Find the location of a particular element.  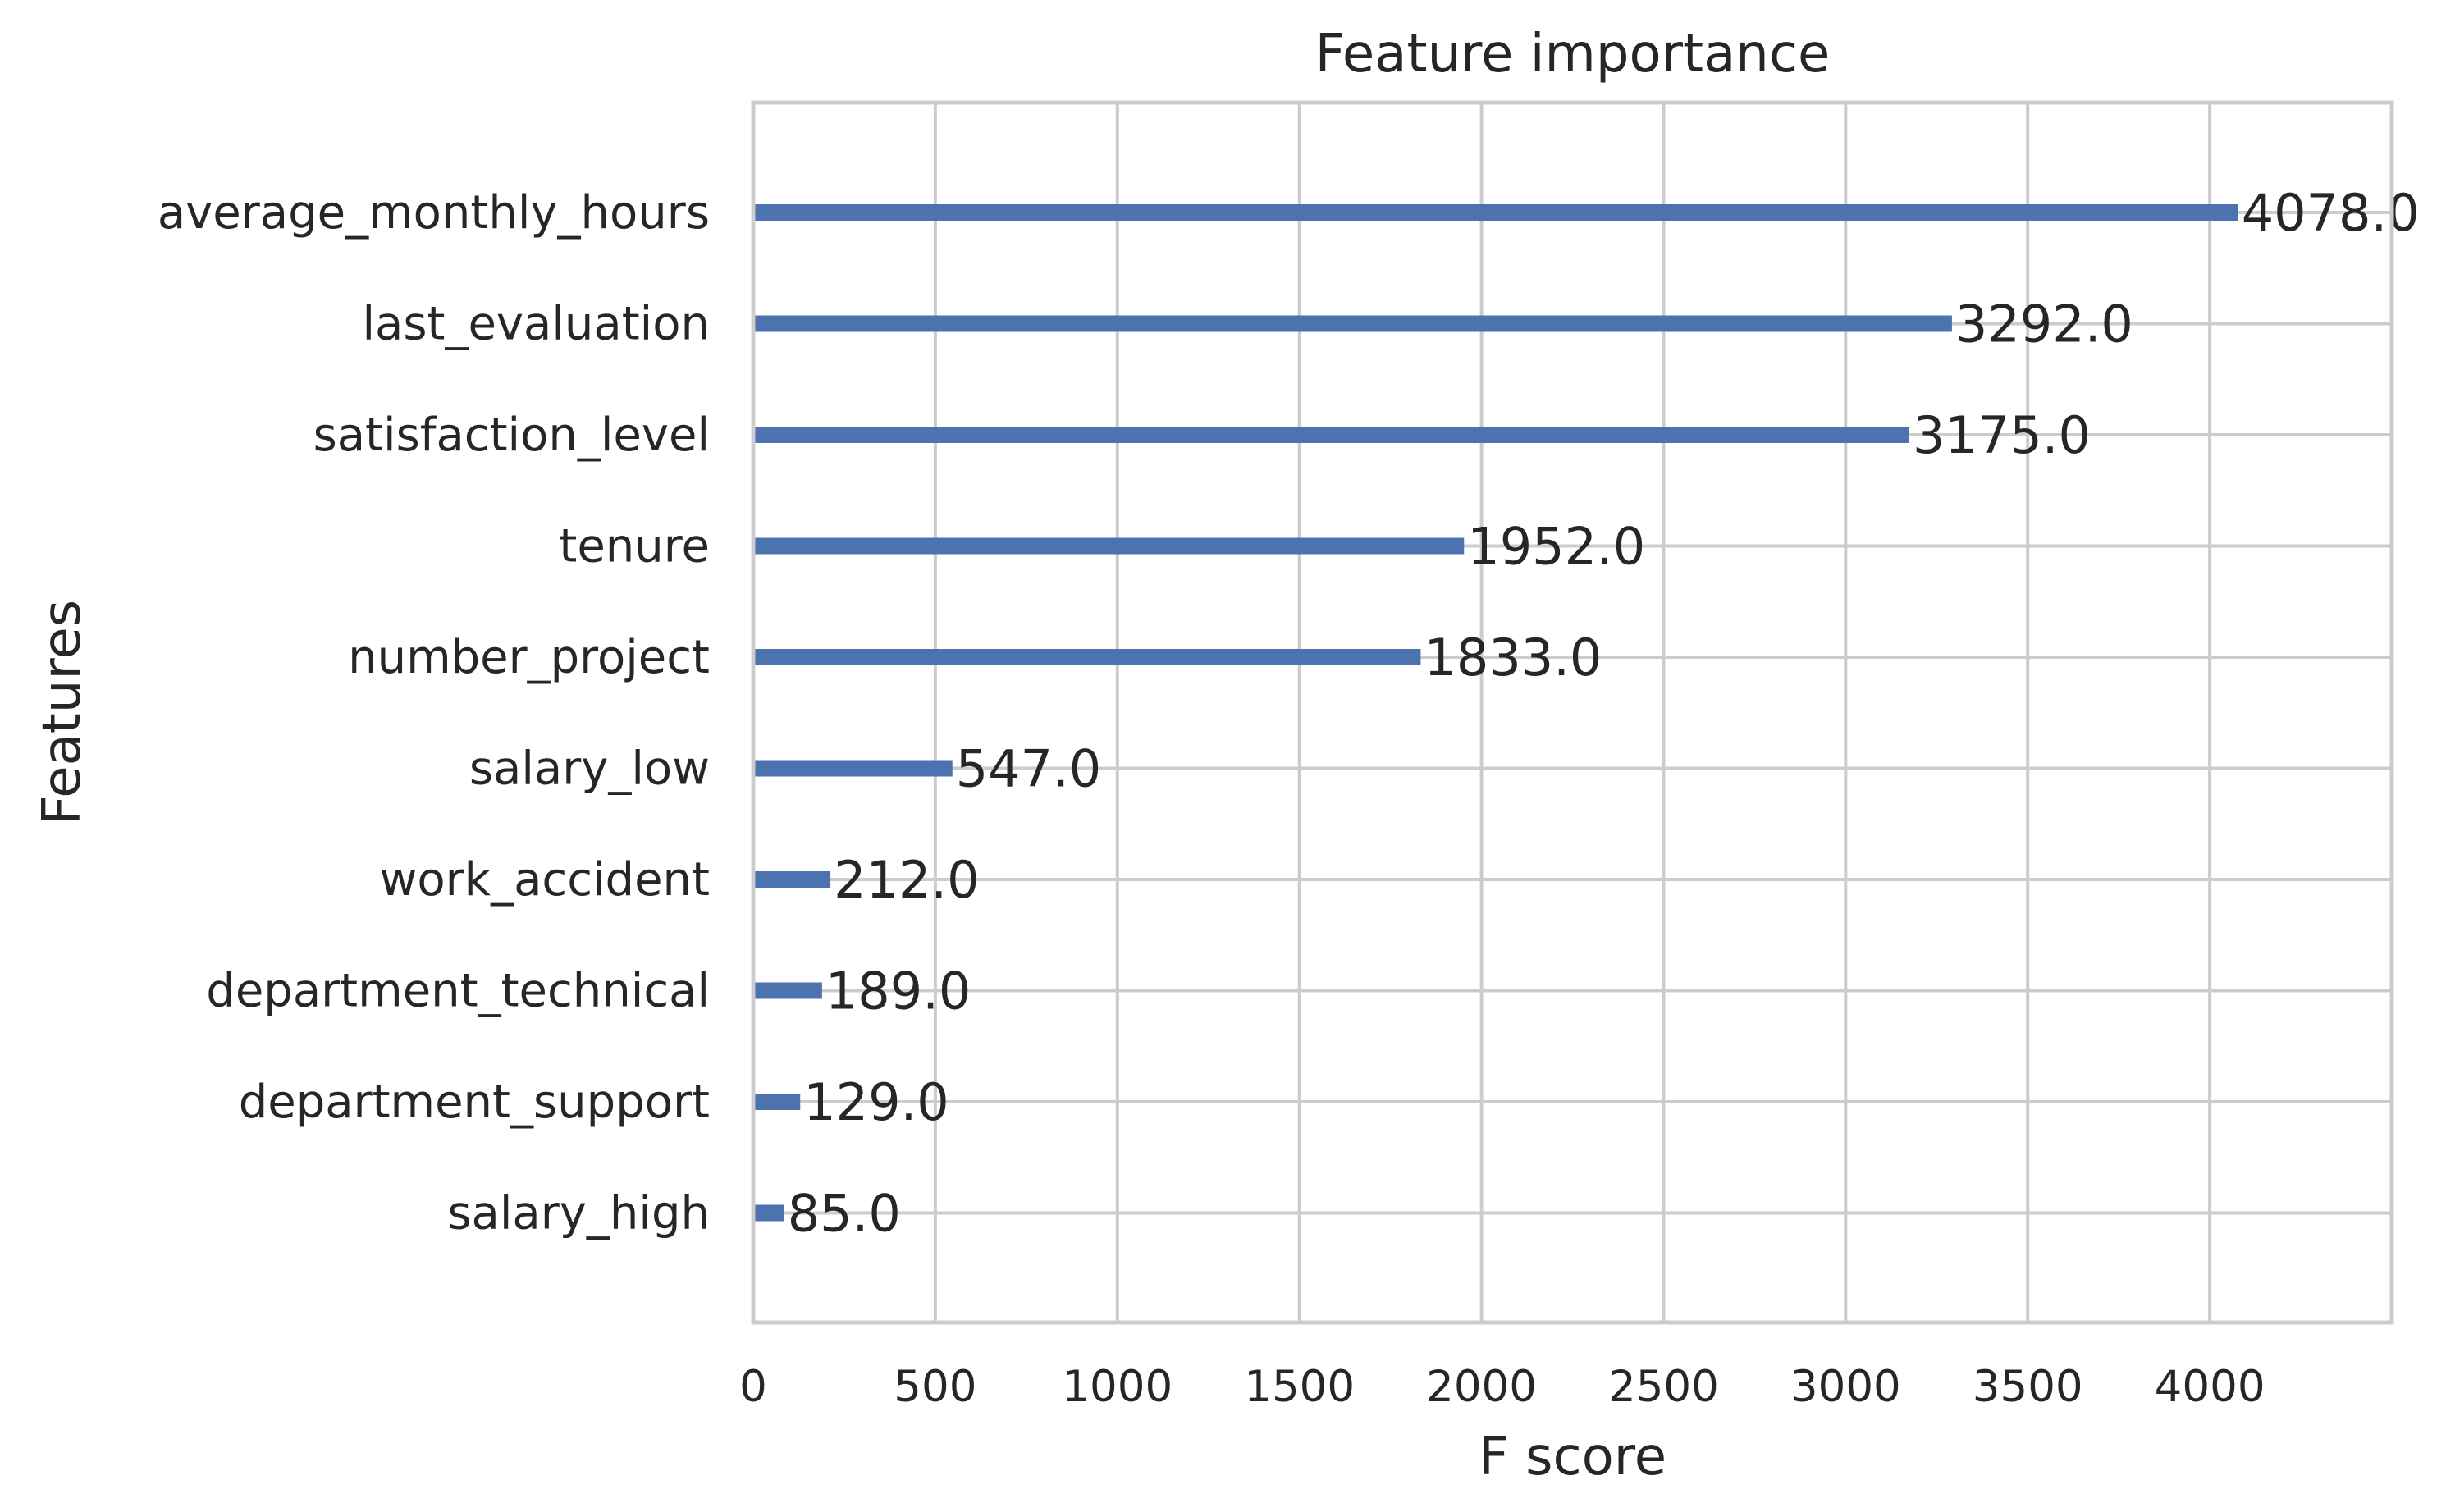

x-tick-label: 0 is located at coordinates (753, 1387).